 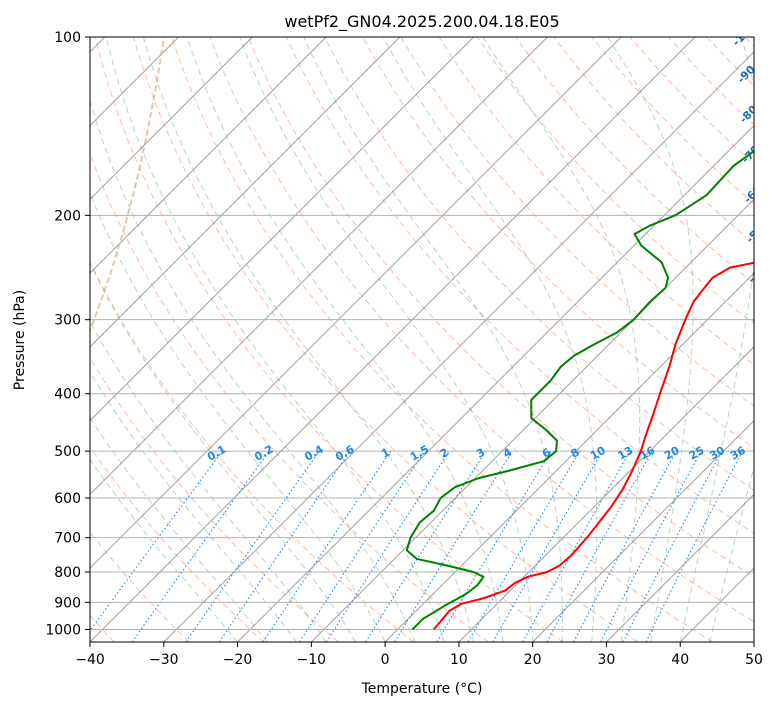 I want to click on y-tick-label: 300, so click(x=67, y=321).